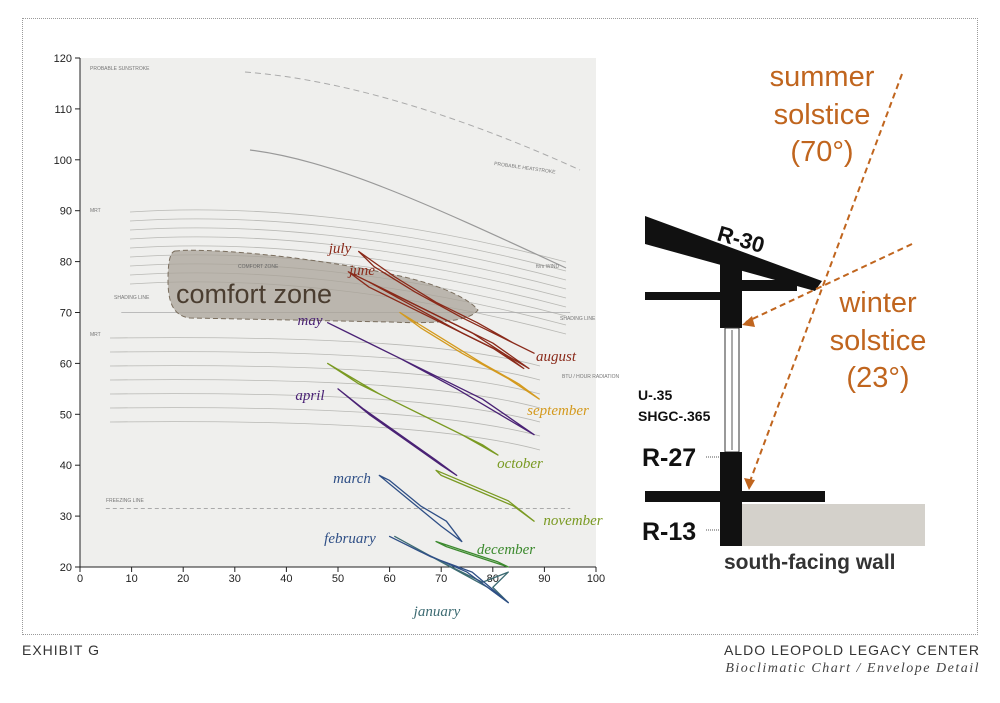 This screenshot has width=1000, height=703. What do you see at coordinates (66, 466) in the screenshot?
I see `y-tick-label: 40` at bounding box center [66, 466].